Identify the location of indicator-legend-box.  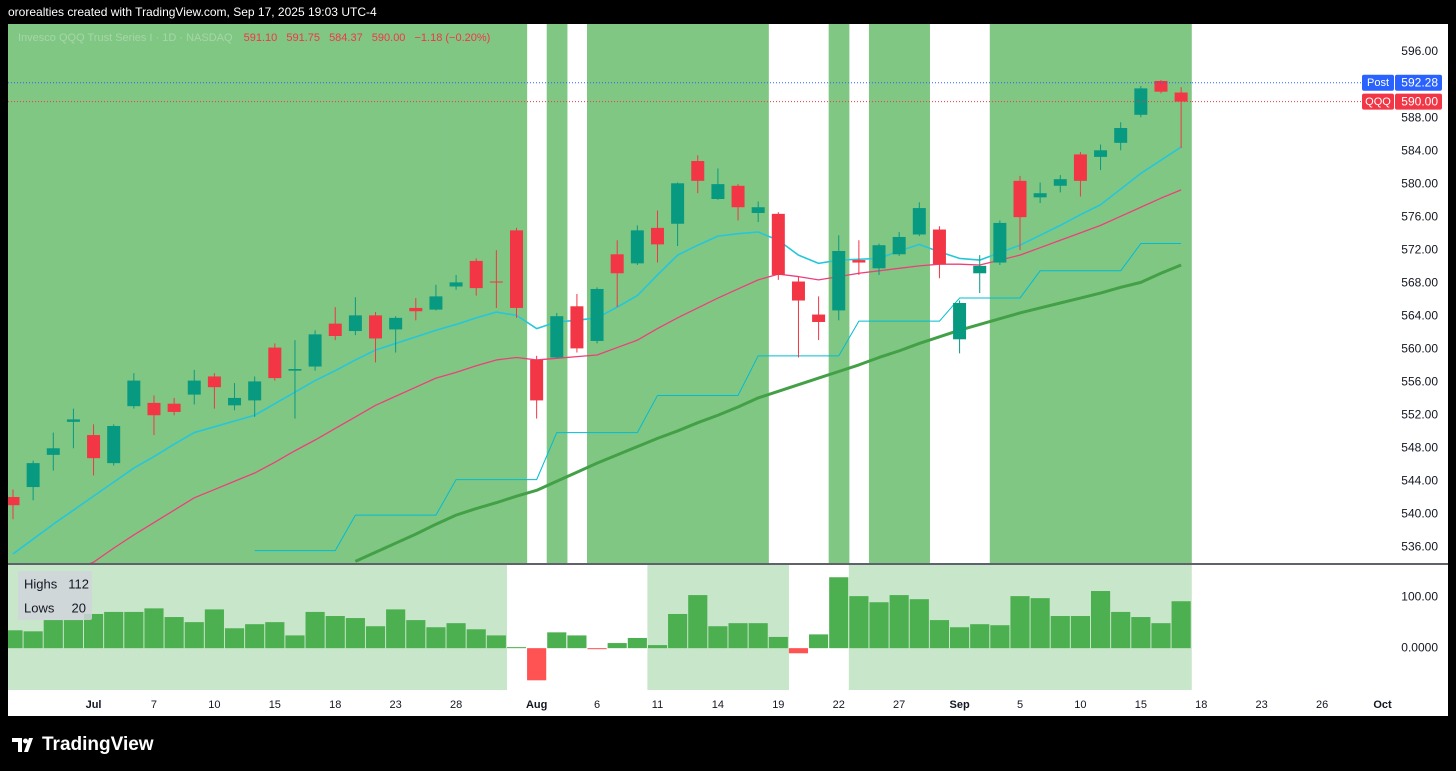
(55, 595).